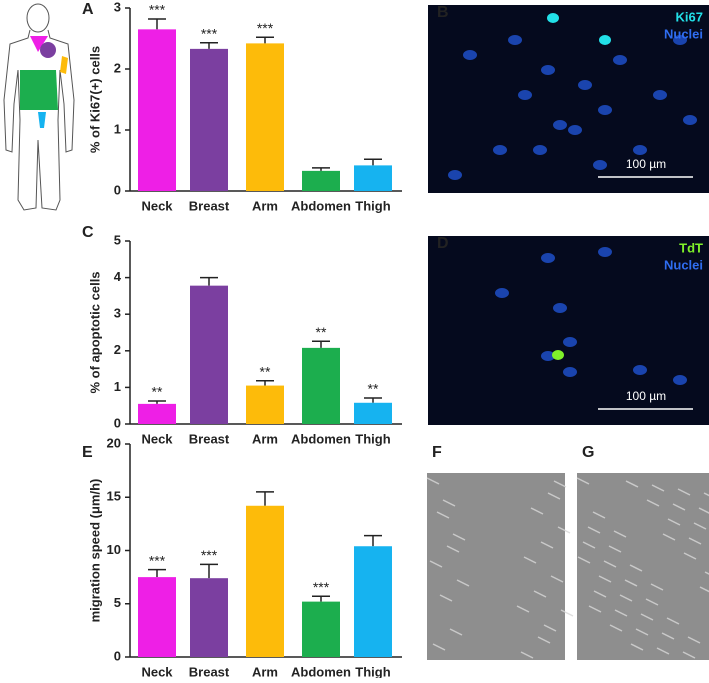  What do you see at coordinates (689, 16) in the screenshot?
I see `stain-legend: Ki67` at bounding box center [689, 16].